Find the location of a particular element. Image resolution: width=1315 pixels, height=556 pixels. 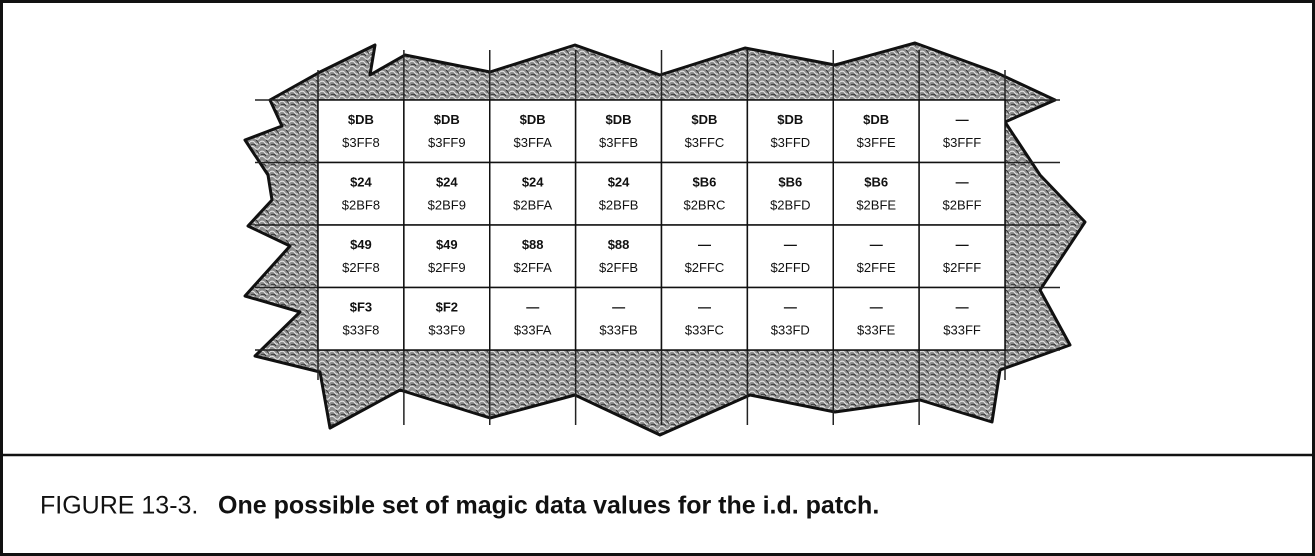

cell-address: $33F9 is located at coordinates (446, 330).